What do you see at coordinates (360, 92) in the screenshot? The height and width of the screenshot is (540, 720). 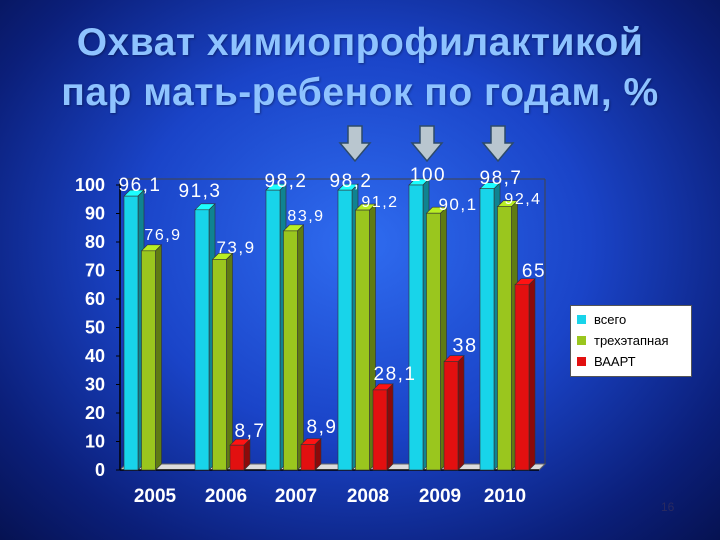 I see `title-line-2: пар мать-ребенок по годам, %` at bounding box center [360, 92].